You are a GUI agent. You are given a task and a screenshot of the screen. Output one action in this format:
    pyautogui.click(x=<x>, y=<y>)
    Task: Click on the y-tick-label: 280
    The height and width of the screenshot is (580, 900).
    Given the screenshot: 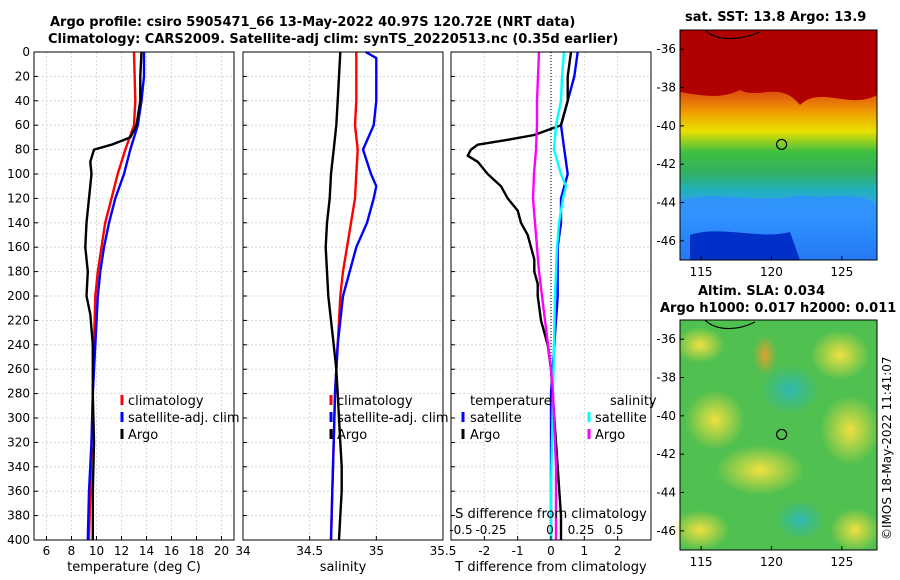 What is the action you would take?
    pyautogui.click(x=18, y=394)
    